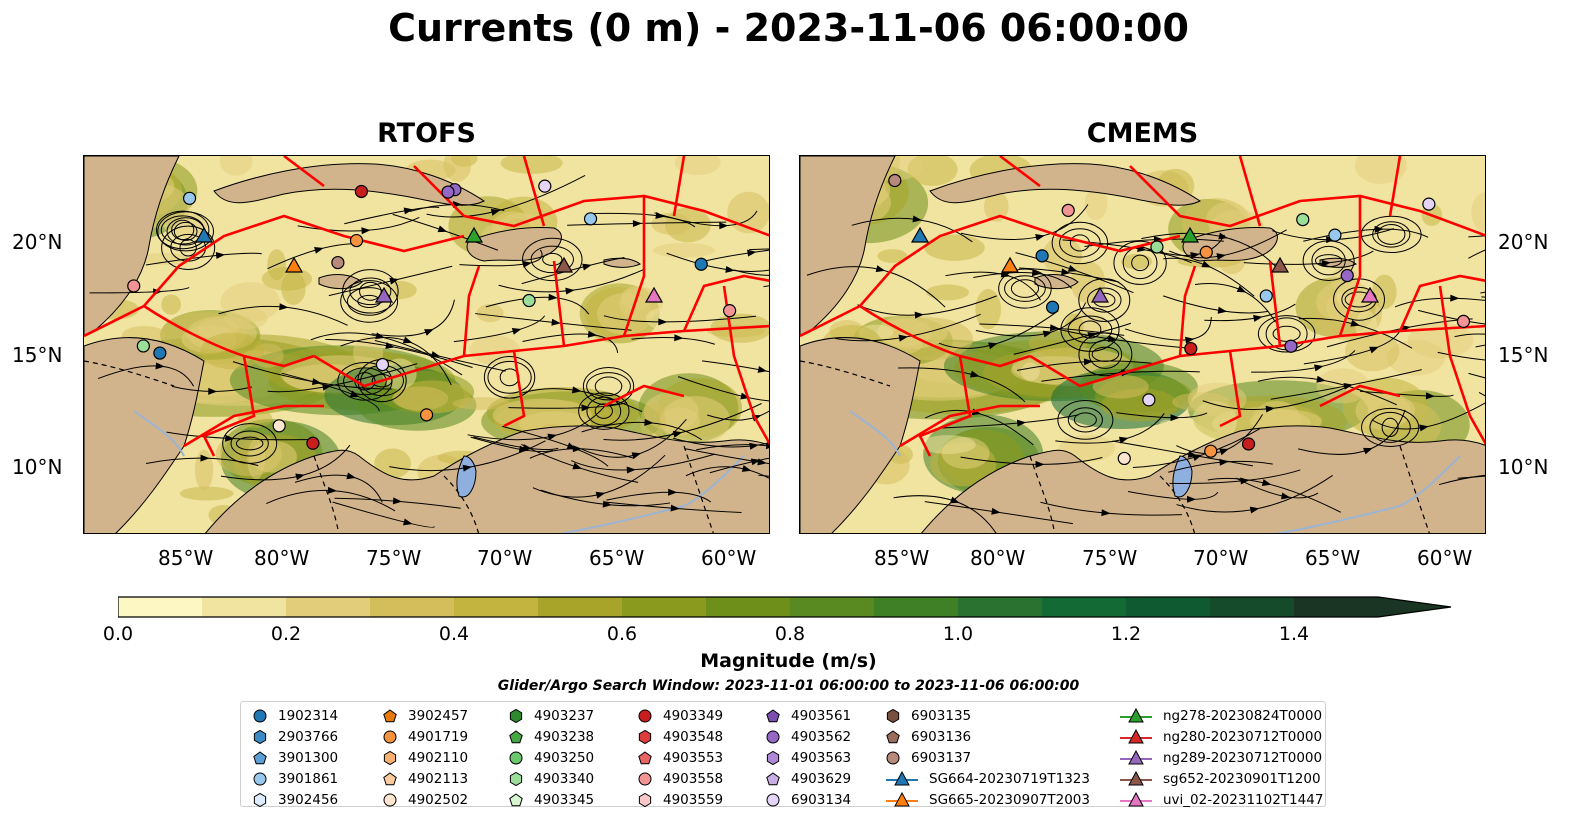 The height and width of the screenshot is (827, 1577). Describe the element at coordinates (438, 716) in the screenshot. I see `legend-item-label: 3902457` at that location.